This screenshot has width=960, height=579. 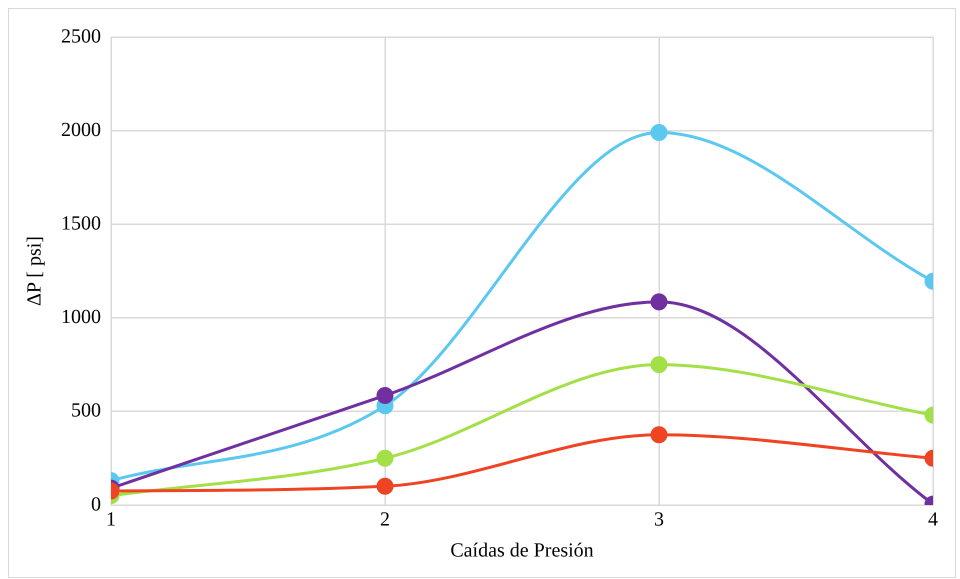 What do you see at coordinates (385, 519) in the screenshot?
I see `x-tick-label: 2` at bounding box center [385, 519].